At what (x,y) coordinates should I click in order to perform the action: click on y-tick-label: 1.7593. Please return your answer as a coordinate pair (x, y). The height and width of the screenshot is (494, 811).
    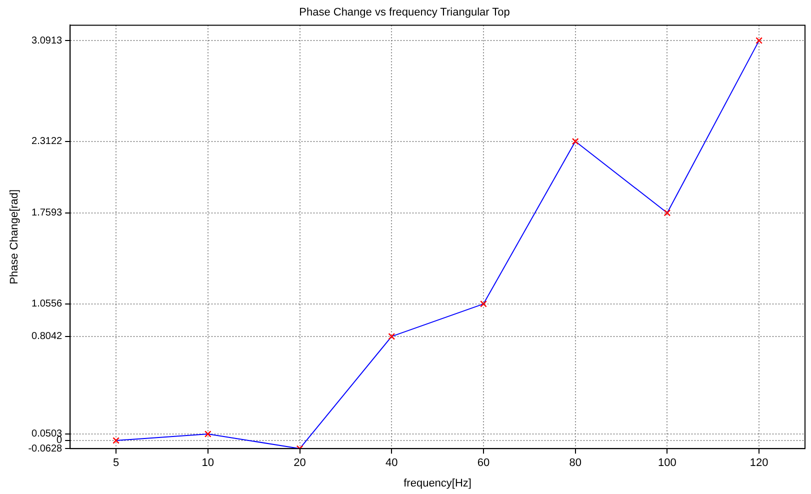
    Looking at the image, I should click on (47, 213).